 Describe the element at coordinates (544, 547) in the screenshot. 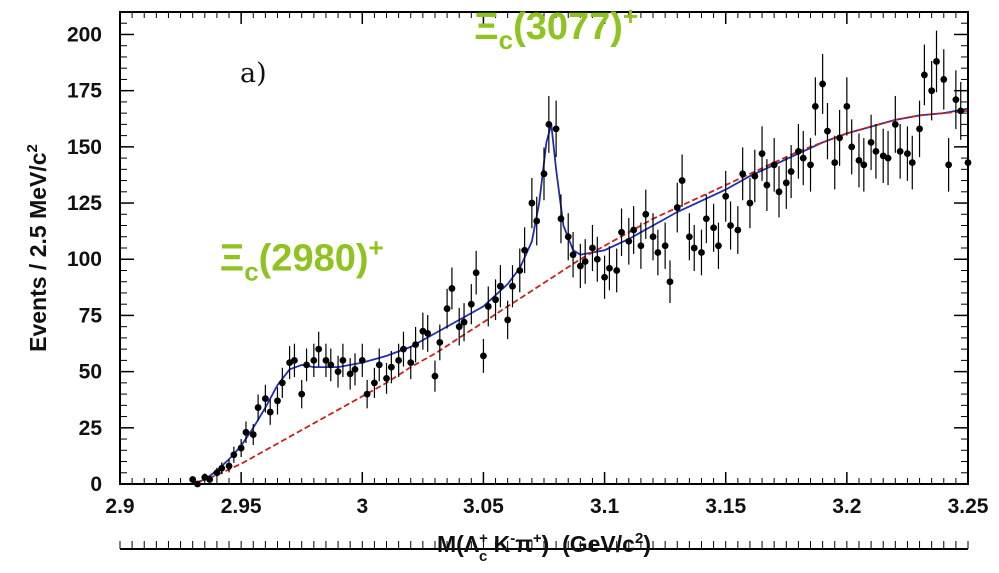

I see `x-axis-title: M(Λ+ c K-π+) (GeV/c2)` at that location.